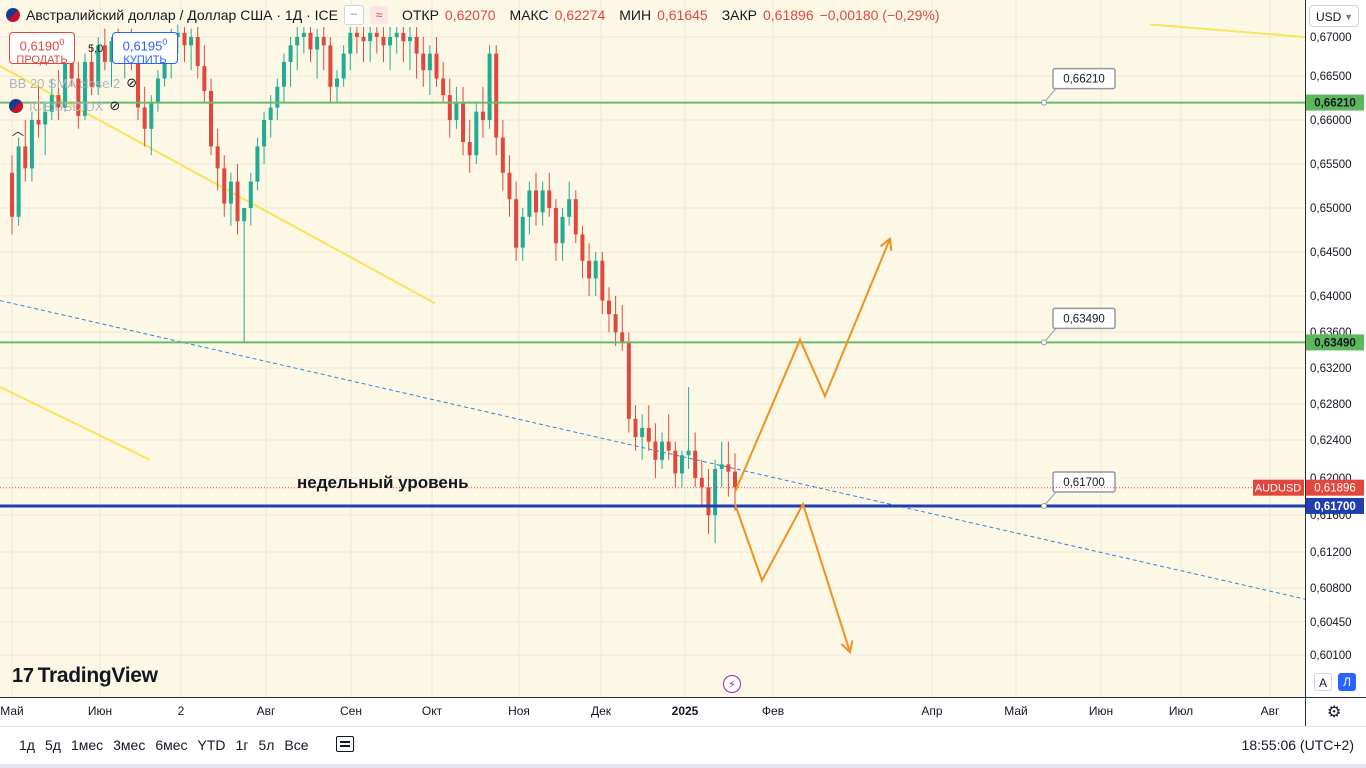 This screenshot has height=768, width=1366. I want to click on level-axis-tag, so click(1335, 505).